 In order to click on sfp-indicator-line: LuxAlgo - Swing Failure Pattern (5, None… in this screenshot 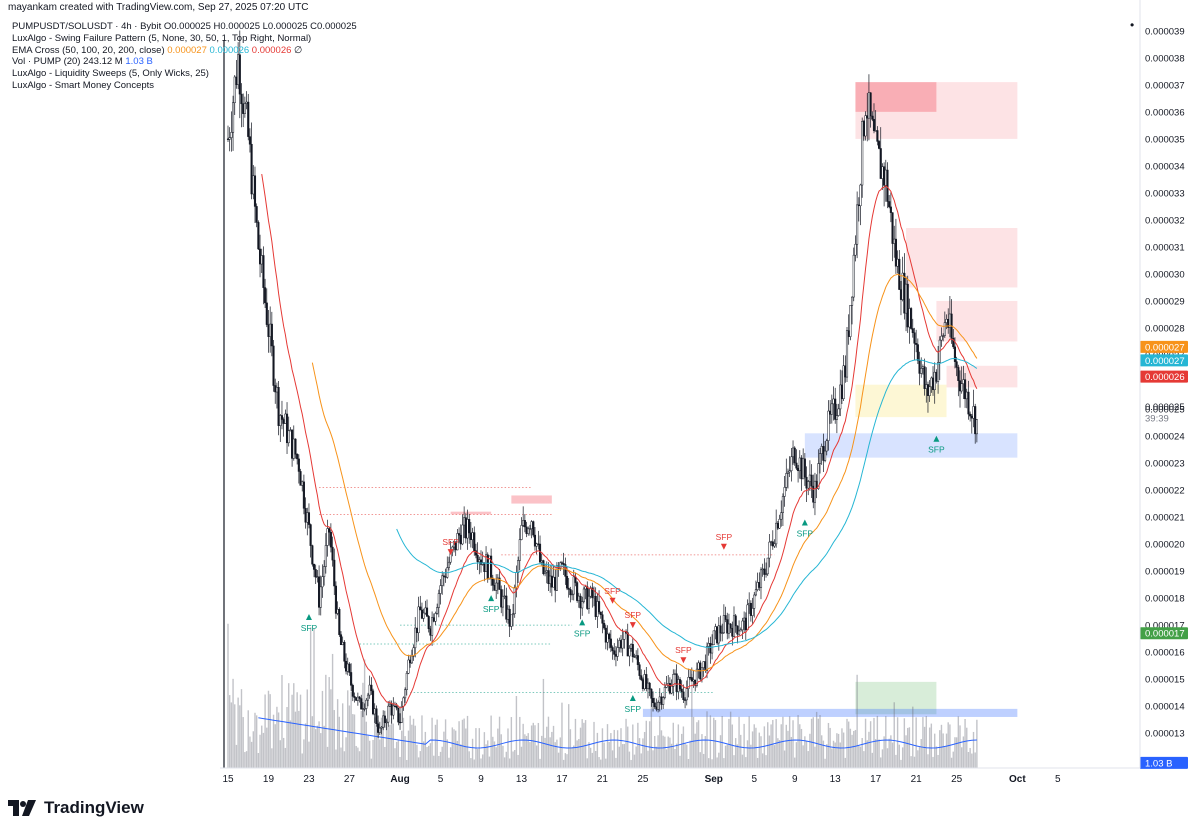, I will do `click(162, 38)`.